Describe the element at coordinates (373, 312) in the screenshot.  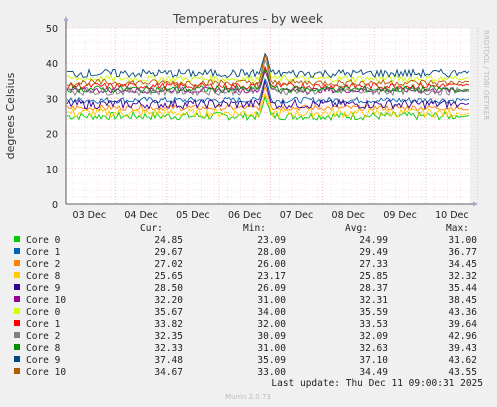
I see `legend-value-avg: 35.59` at that location.